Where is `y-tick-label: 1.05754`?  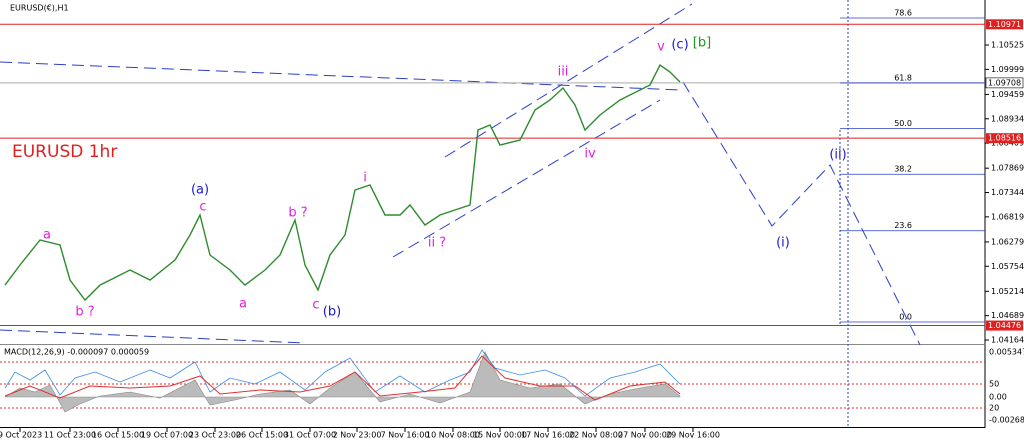
y-tick-label: 1.05754 is located at coordinates (1007, 266).